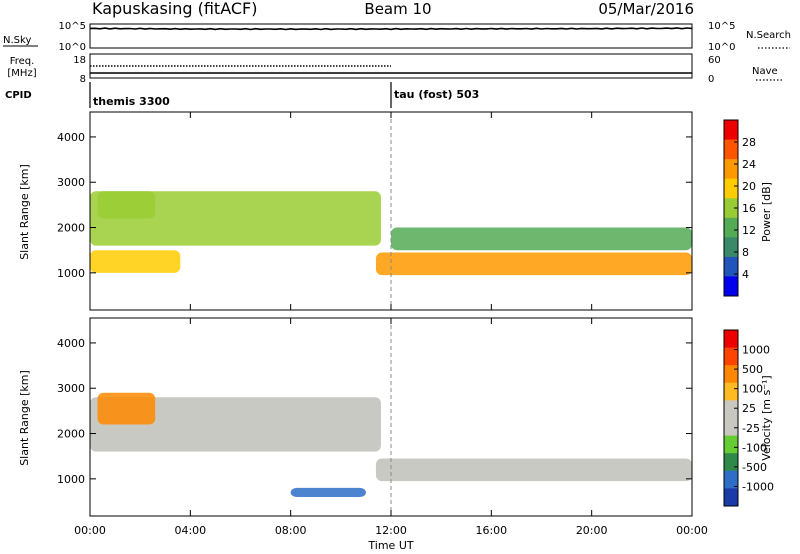  I want to click on colorbar-tick-label: 500, so click(752, 369).